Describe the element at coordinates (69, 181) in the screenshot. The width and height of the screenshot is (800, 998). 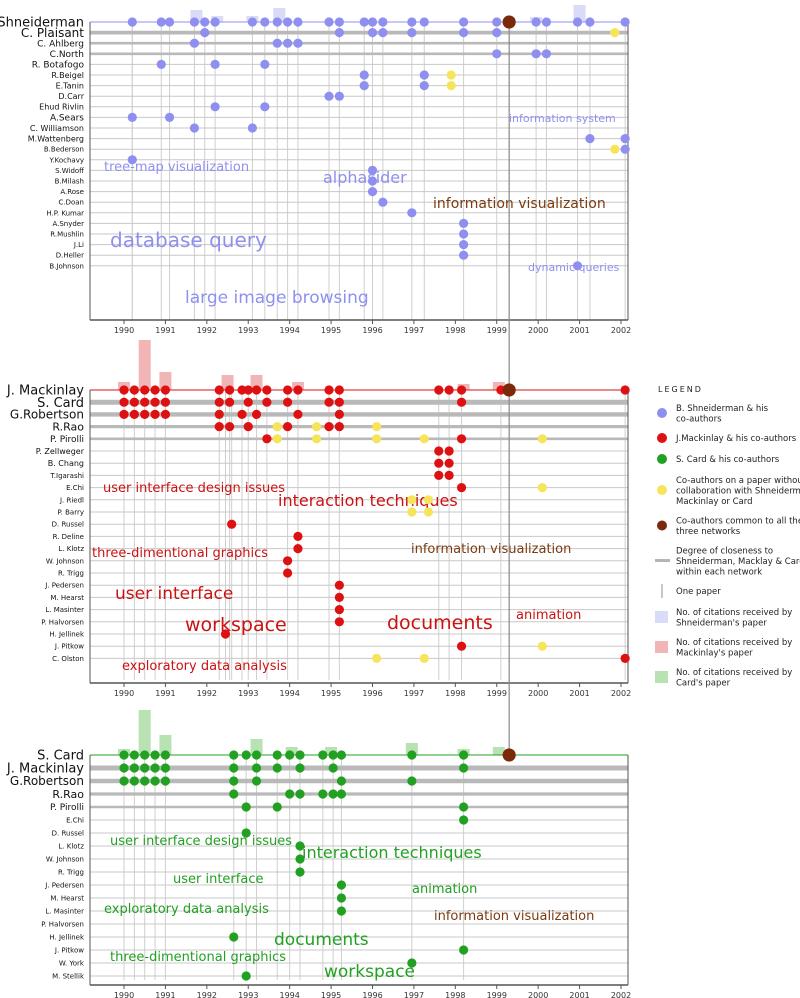
I see `author-label: B.Milash` at that location.